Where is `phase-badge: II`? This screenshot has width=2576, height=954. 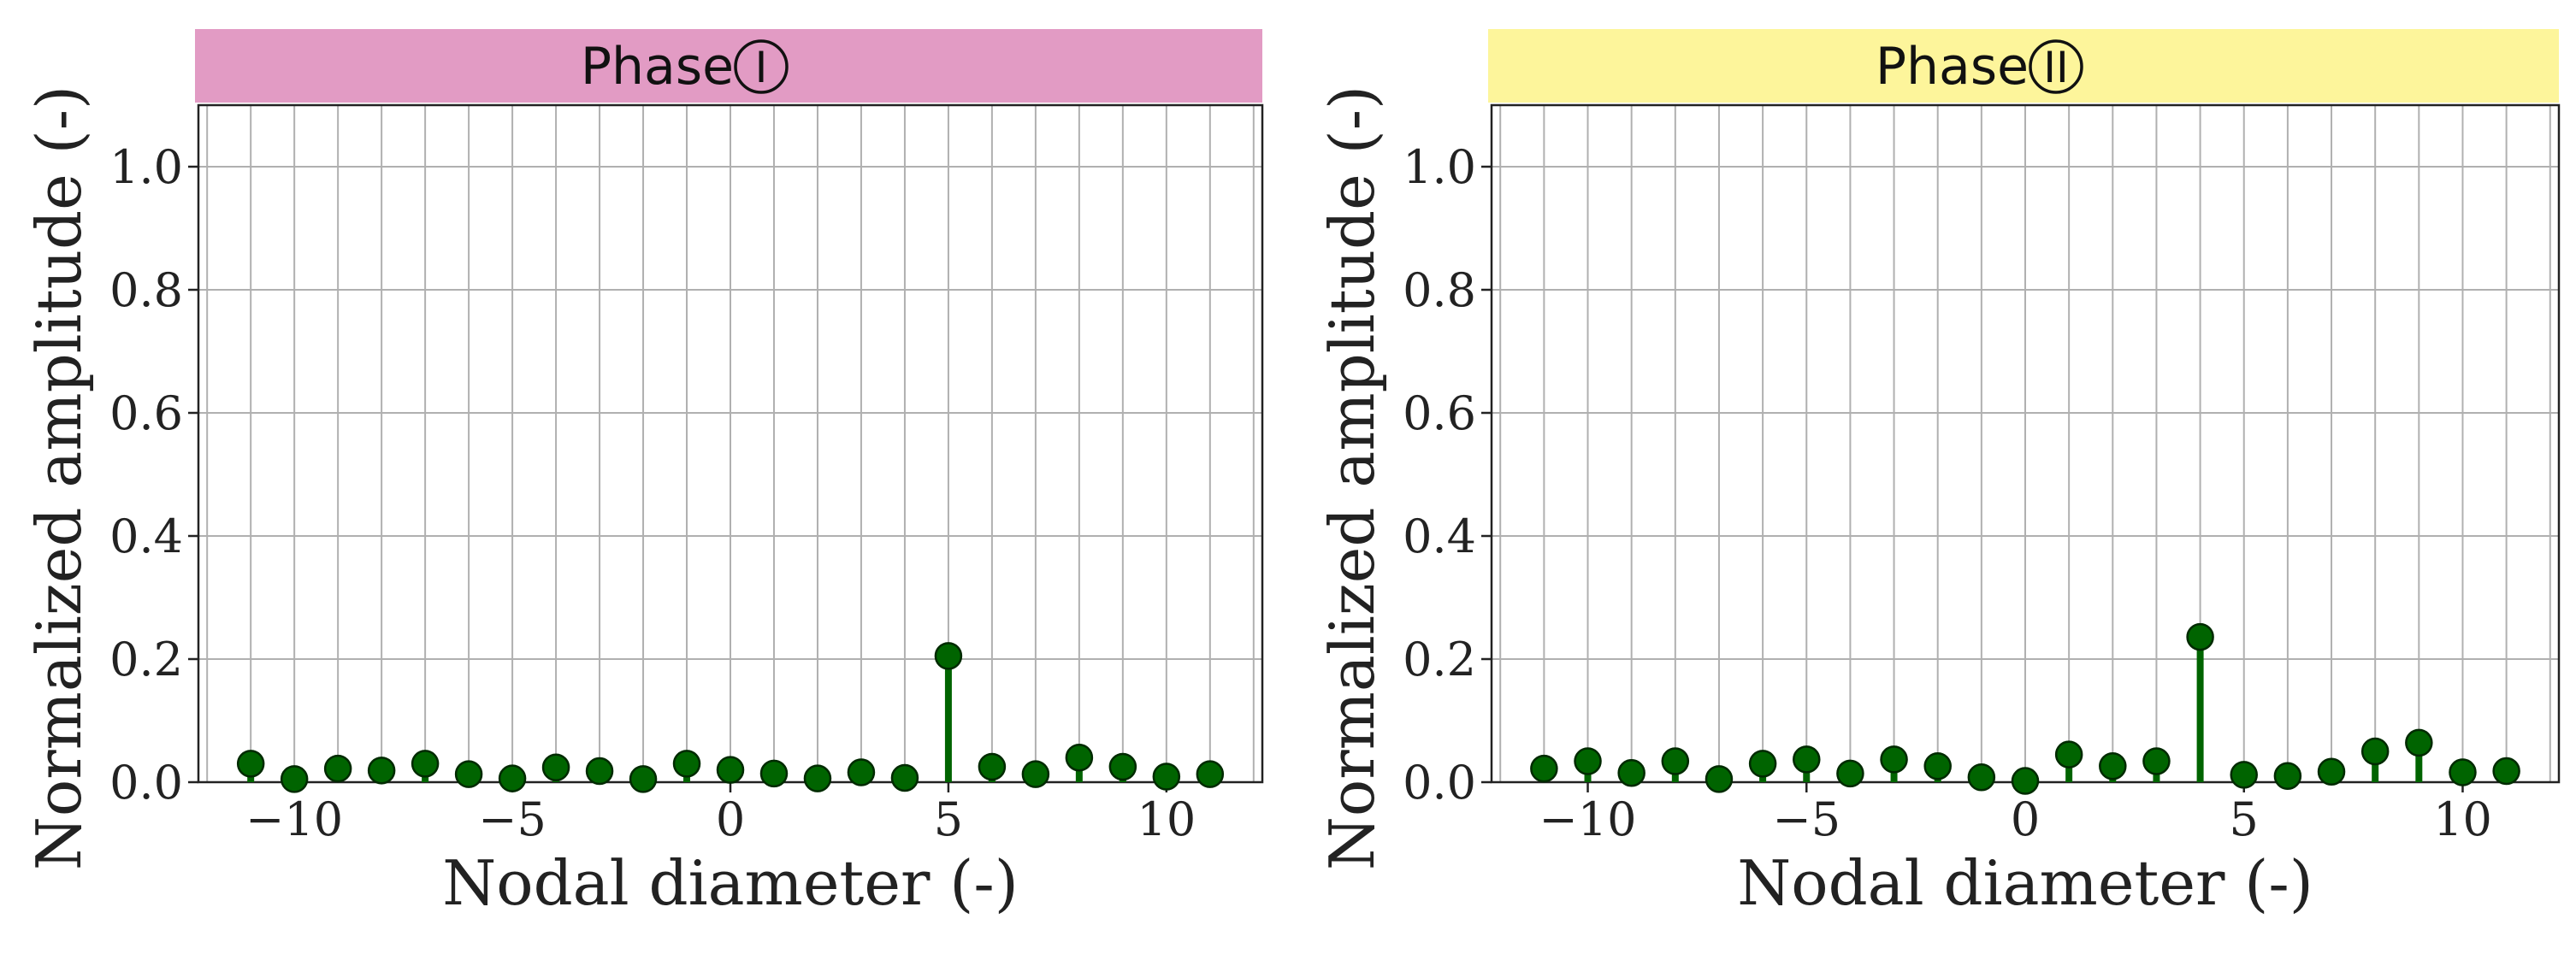
phase-badge: II is located at coordinates (2056, 67).